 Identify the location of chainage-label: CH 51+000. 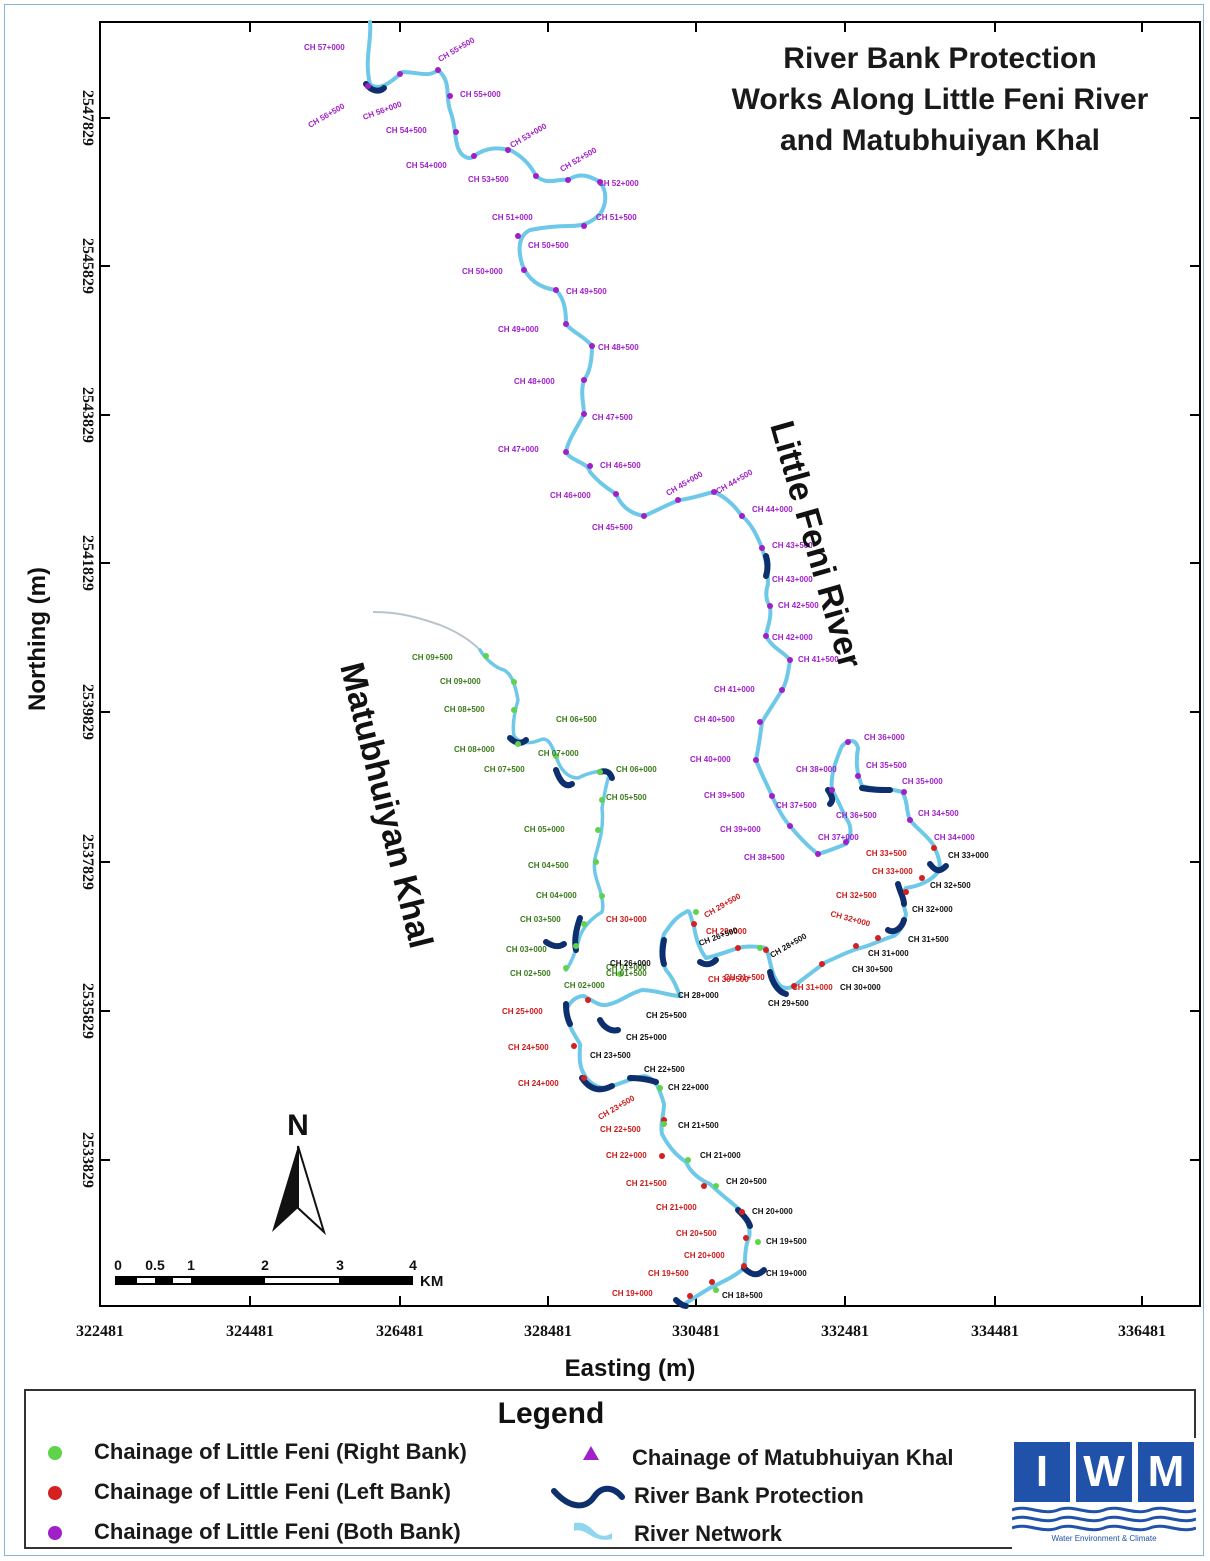
(512, 217).